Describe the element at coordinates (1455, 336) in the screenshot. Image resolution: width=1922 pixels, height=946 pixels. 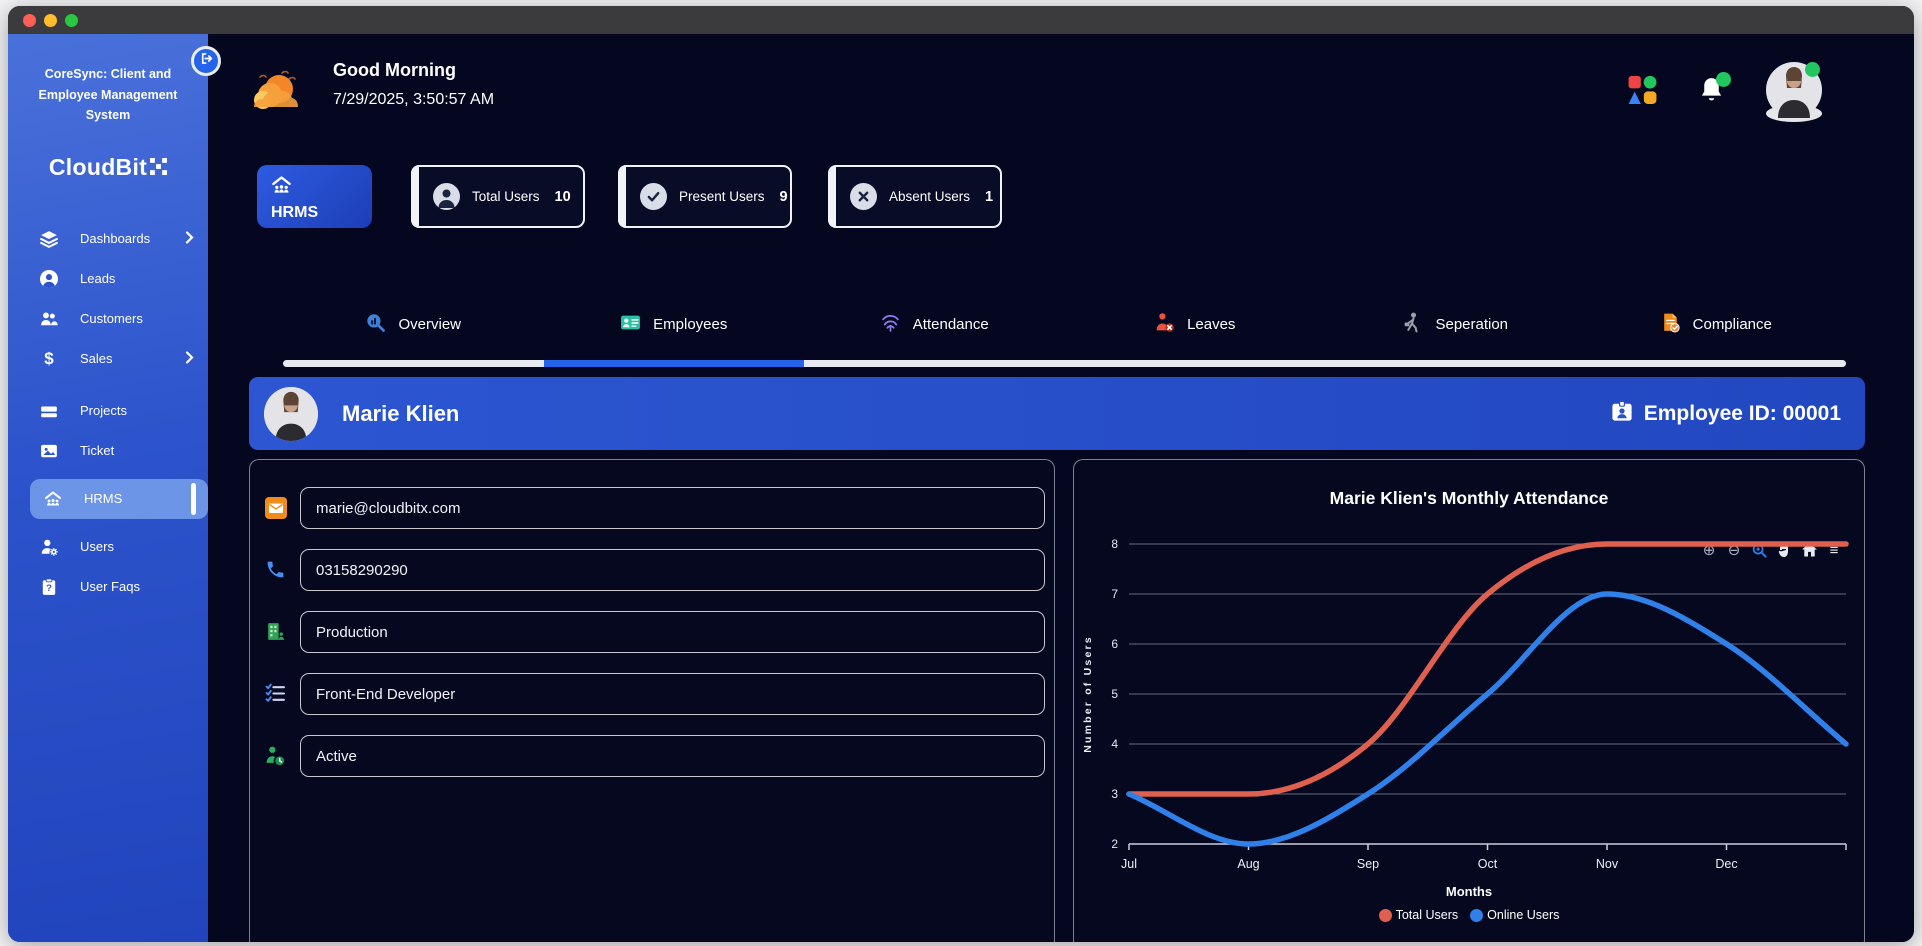
I see `tab-seperation: Seperation` at that location.